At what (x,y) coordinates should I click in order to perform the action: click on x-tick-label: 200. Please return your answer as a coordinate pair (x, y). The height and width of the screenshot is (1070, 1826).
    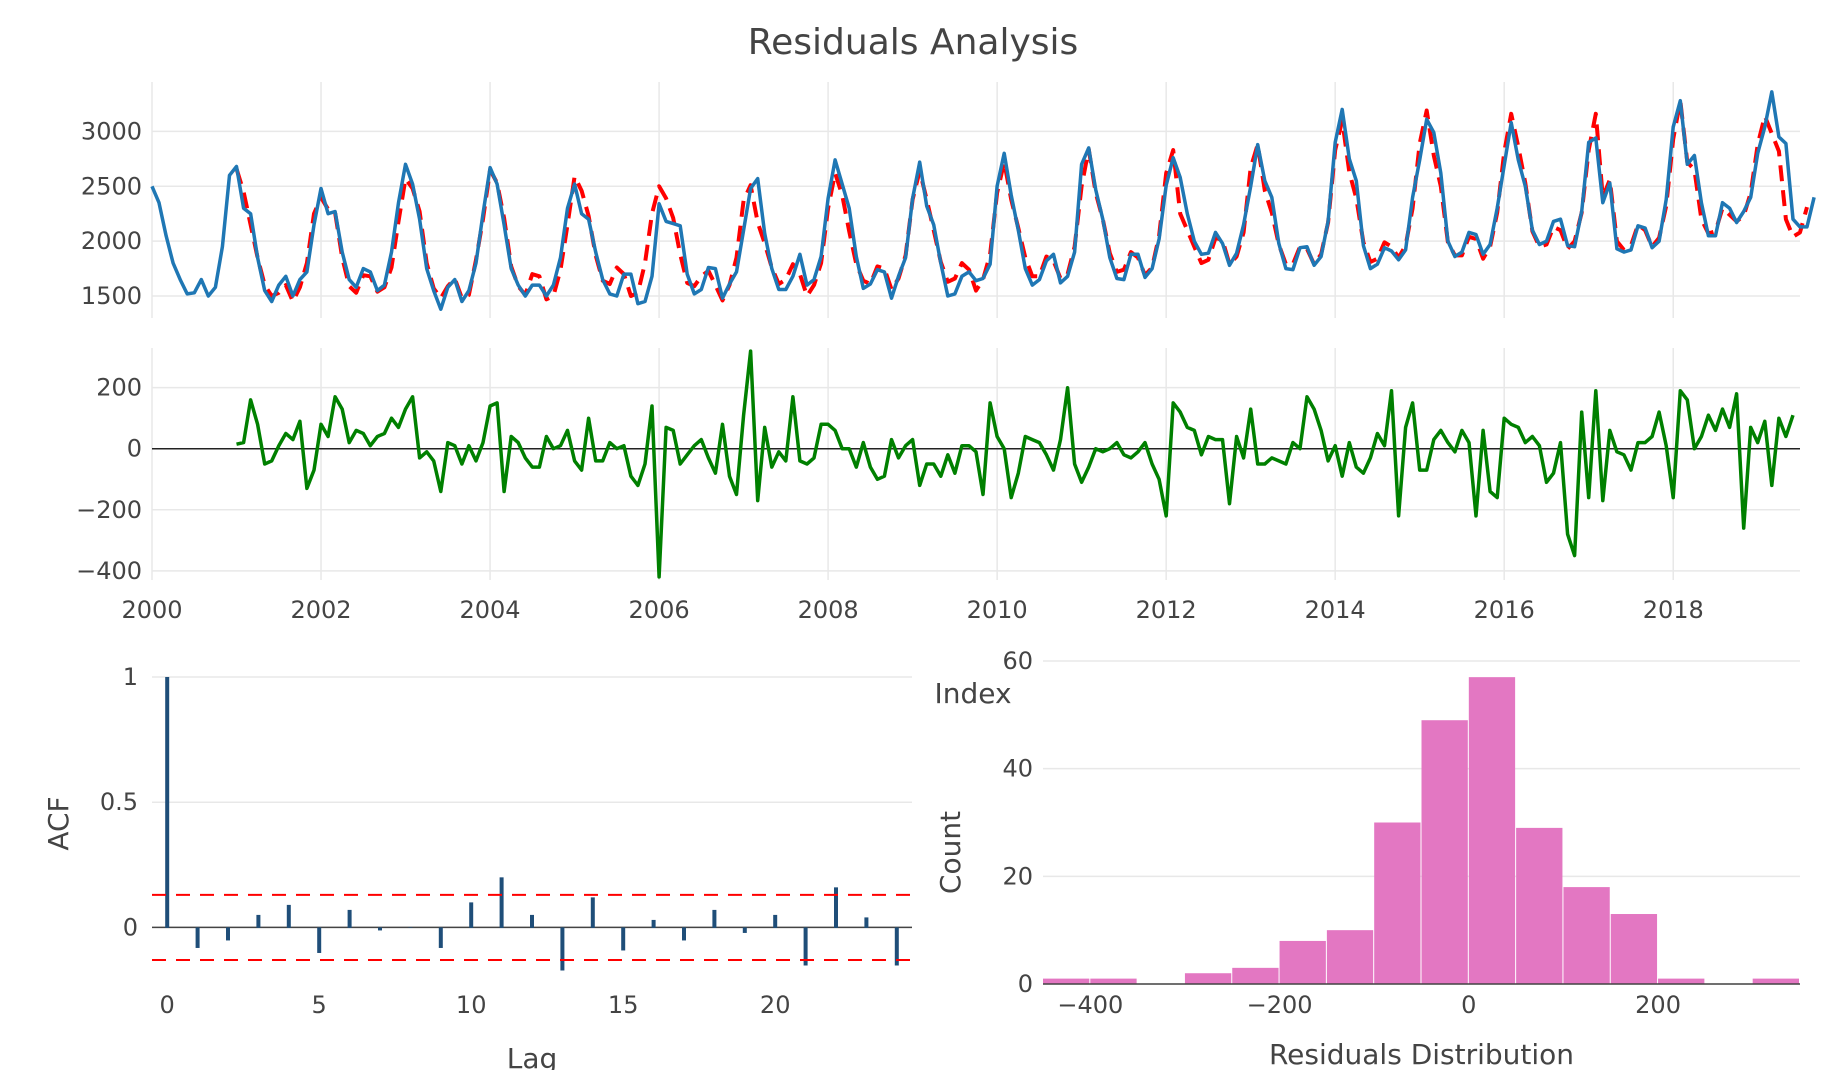
    Looking at the image, I should click on (1658, 1005).